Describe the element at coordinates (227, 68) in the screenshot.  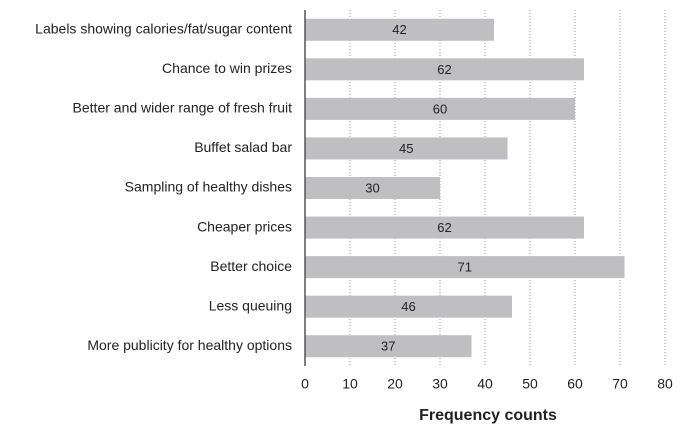
I see `y-tick-label: Chance to win prizes` at that location.